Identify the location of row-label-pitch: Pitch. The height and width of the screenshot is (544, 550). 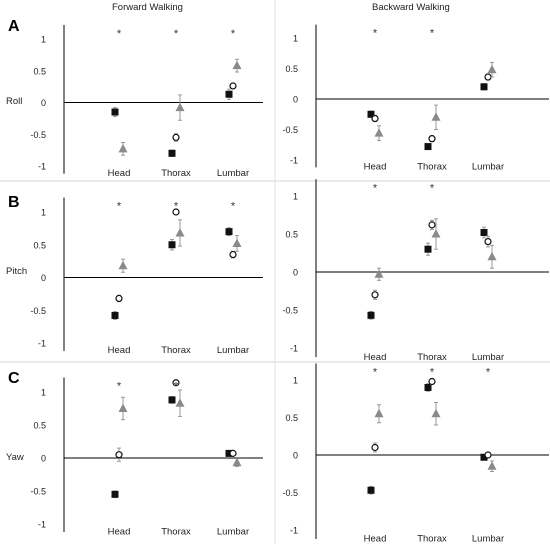
(17, 271).